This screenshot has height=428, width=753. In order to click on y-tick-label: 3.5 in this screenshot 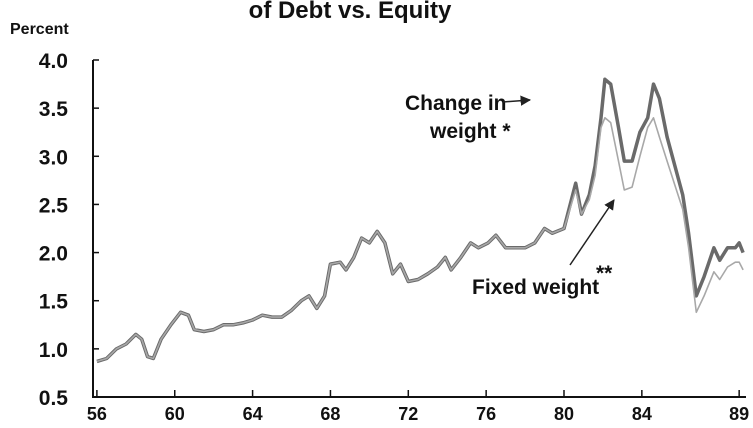, I will do `click(54, 109)`.